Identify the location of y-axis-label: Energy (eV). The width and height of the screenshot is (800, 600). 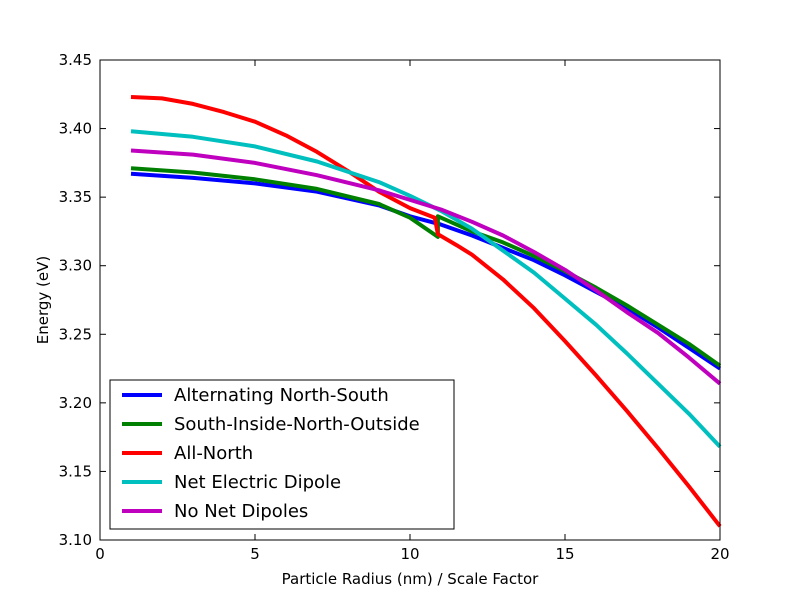
(43, 300).